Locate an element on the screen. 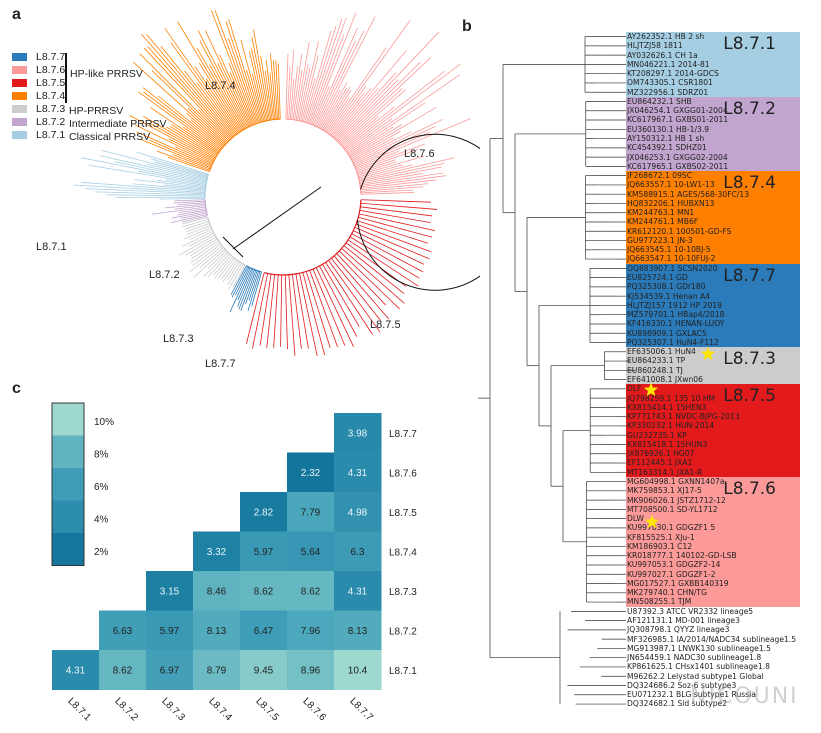  tree-tip-label: MG604998.1 GXNN1407a is located at coordinates (676, 481).